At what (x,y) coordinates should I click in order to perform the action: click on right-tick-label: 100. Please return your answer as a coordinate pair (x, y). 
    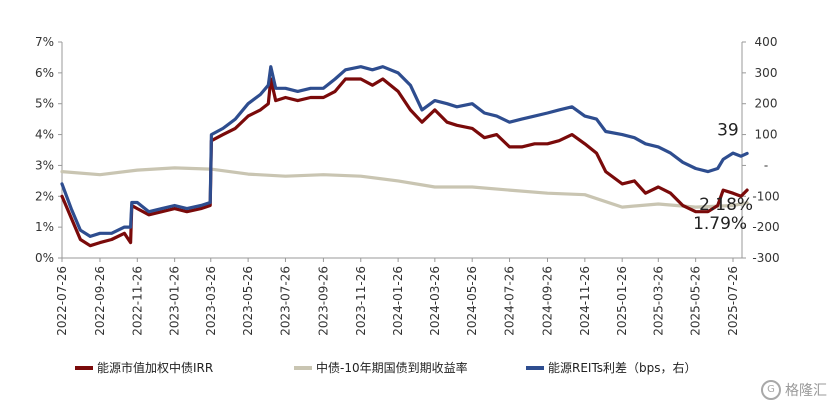
    Looking at the image, I should click on (766, 135).